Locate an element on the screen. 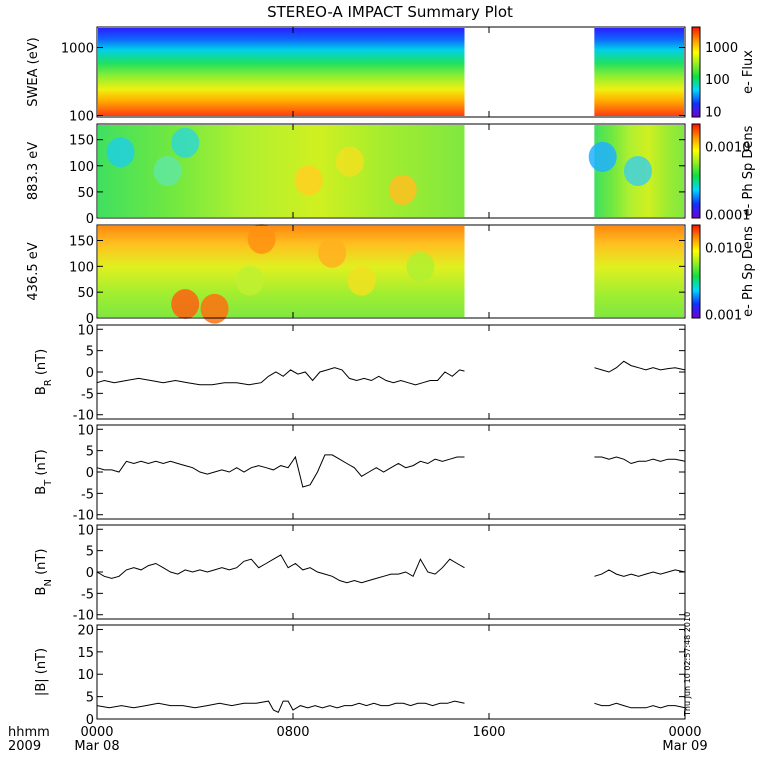 The width and height of the screenshot is (780, 780). colorbar-tick-label: 0.010 is located at coordinates (723, 248).